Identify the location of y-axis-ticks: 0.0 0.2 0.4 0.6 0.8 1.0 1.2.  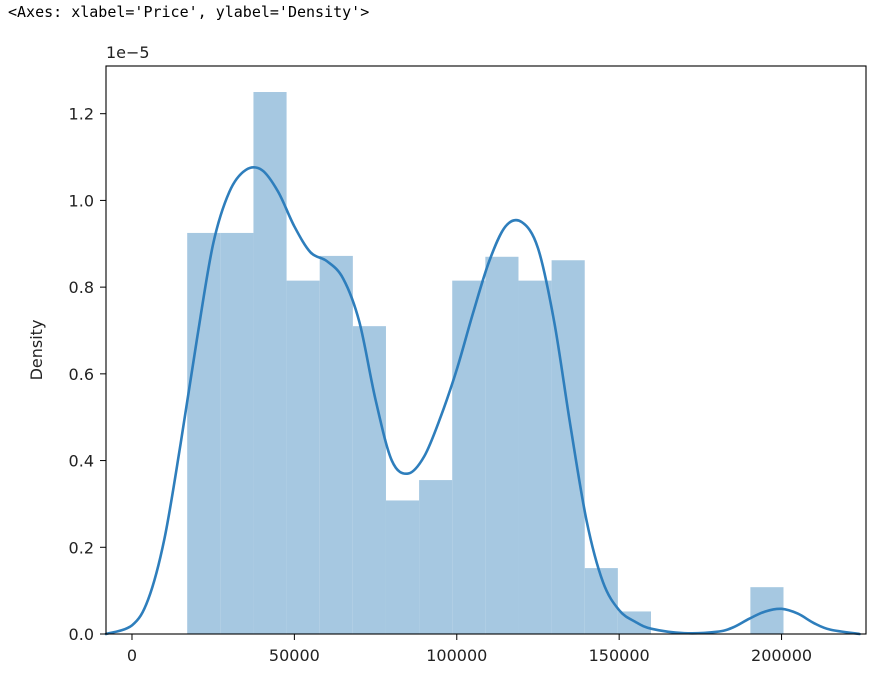
(87, 374).